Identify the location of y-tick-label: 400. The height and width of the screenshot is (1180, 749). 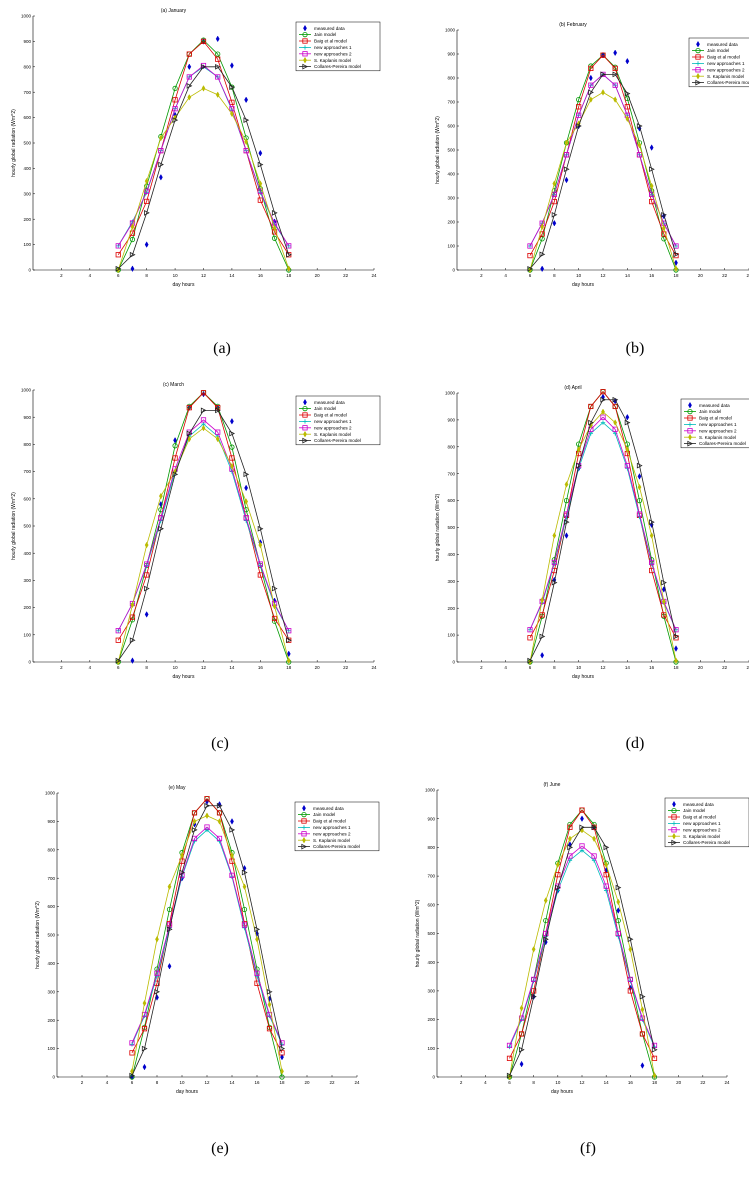
(451, 554).